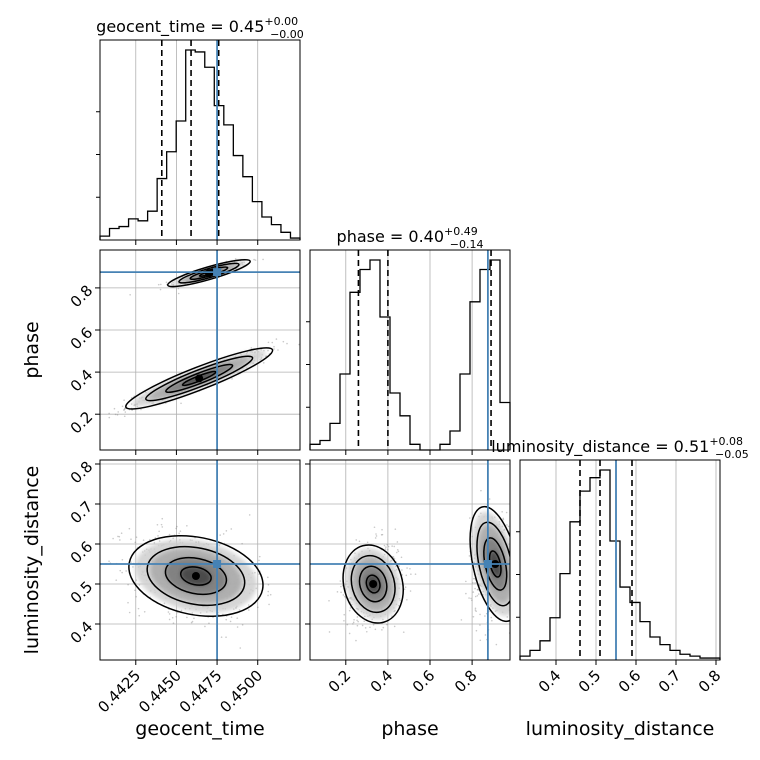 The height and width of the screenshot is (760, 760). Describe the element at coordinates (409, 729) in the screenshot. I see `xlabel-phase: phase` at that location.